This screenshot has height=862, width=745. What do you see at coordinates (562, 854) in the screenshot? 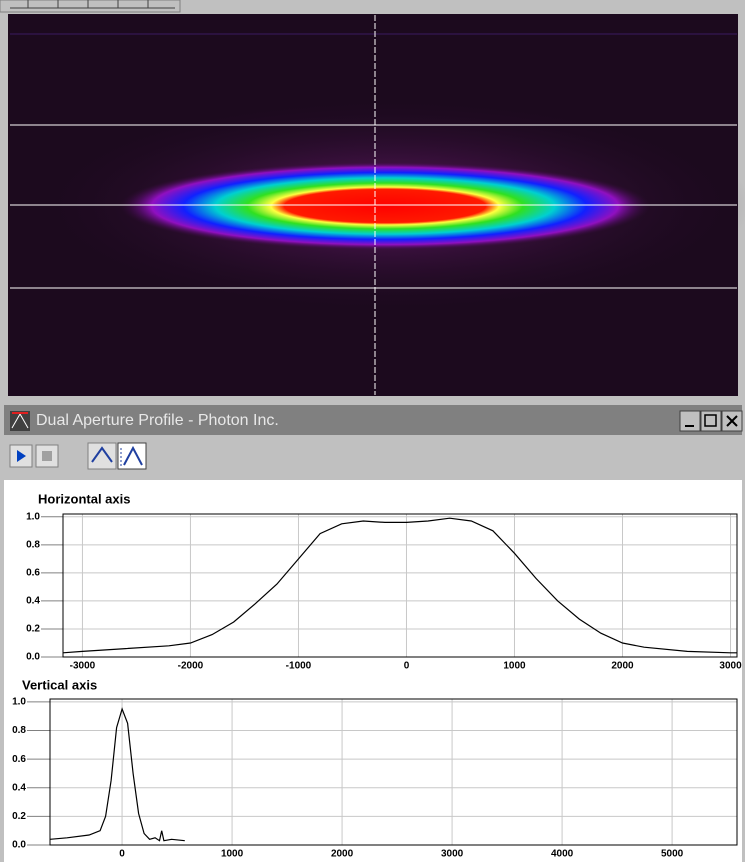
I see `x-tick-label: 4000` at bounding box center [562, 854].